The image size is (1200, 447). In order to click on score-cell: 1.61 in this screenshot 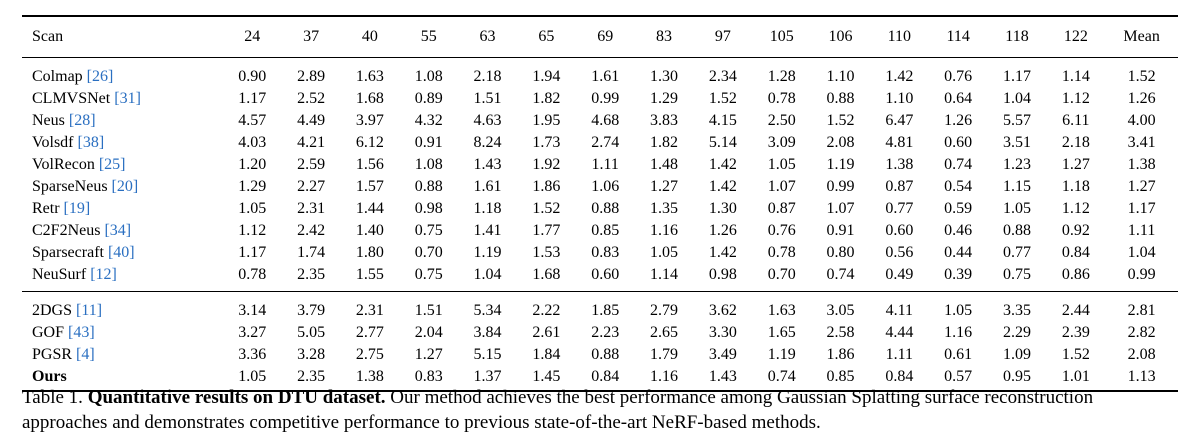, I will do `click(605, 76)`.